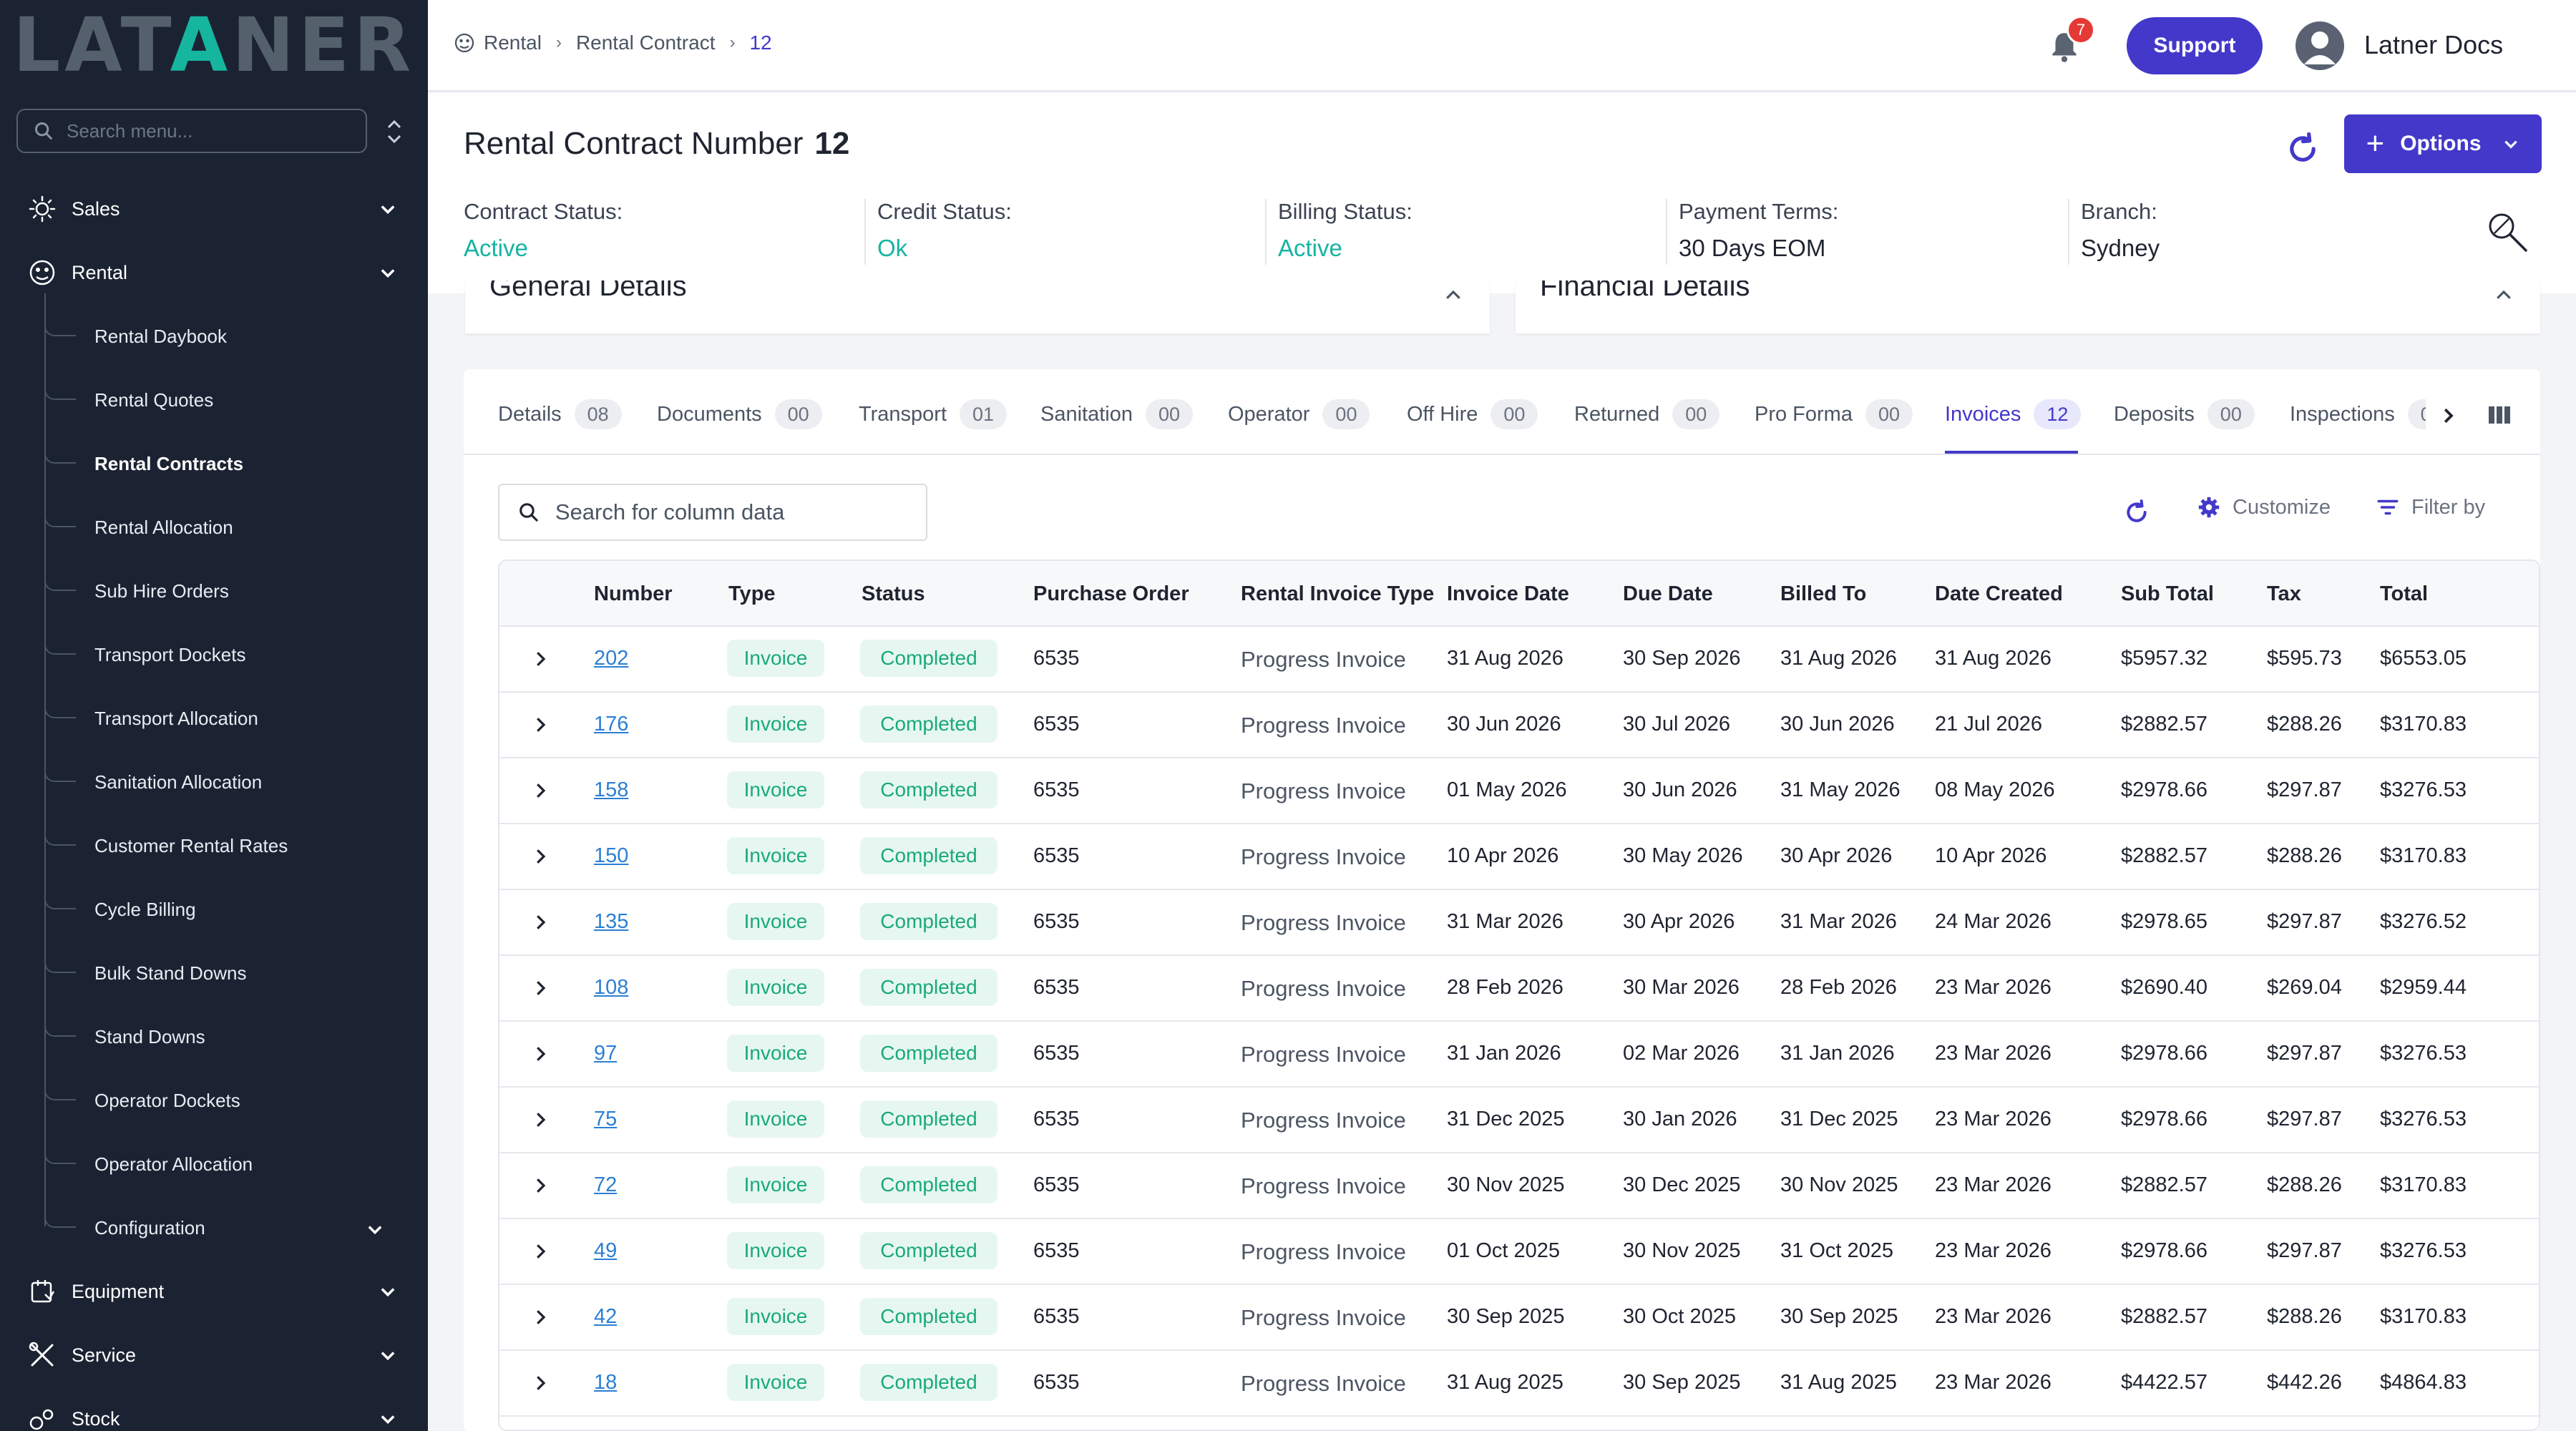 This screenshot has height=1431, width=2576. Describe the element at coordinates (214, 45) in the screenshot. I see `latner-logo: LATANER` at that location.